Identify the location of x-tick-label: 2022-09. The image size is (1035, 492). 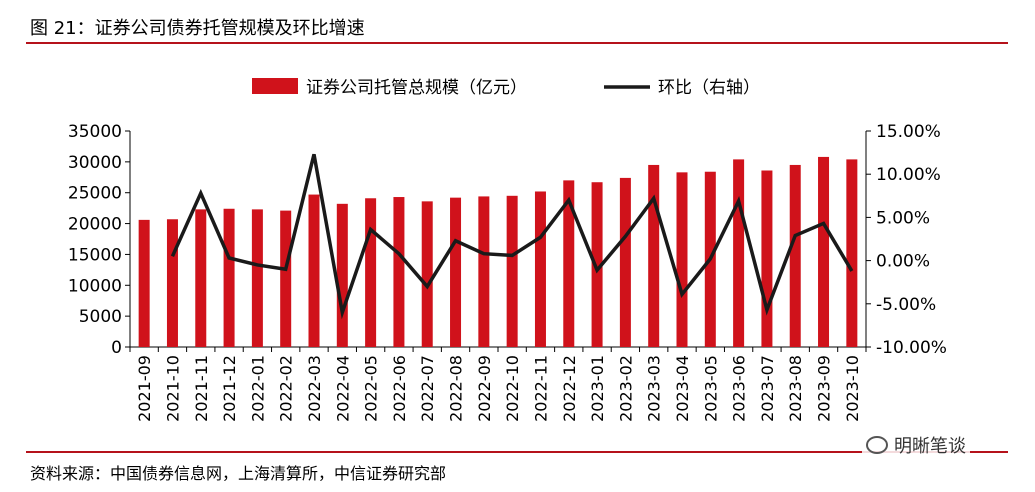
(484, 388).